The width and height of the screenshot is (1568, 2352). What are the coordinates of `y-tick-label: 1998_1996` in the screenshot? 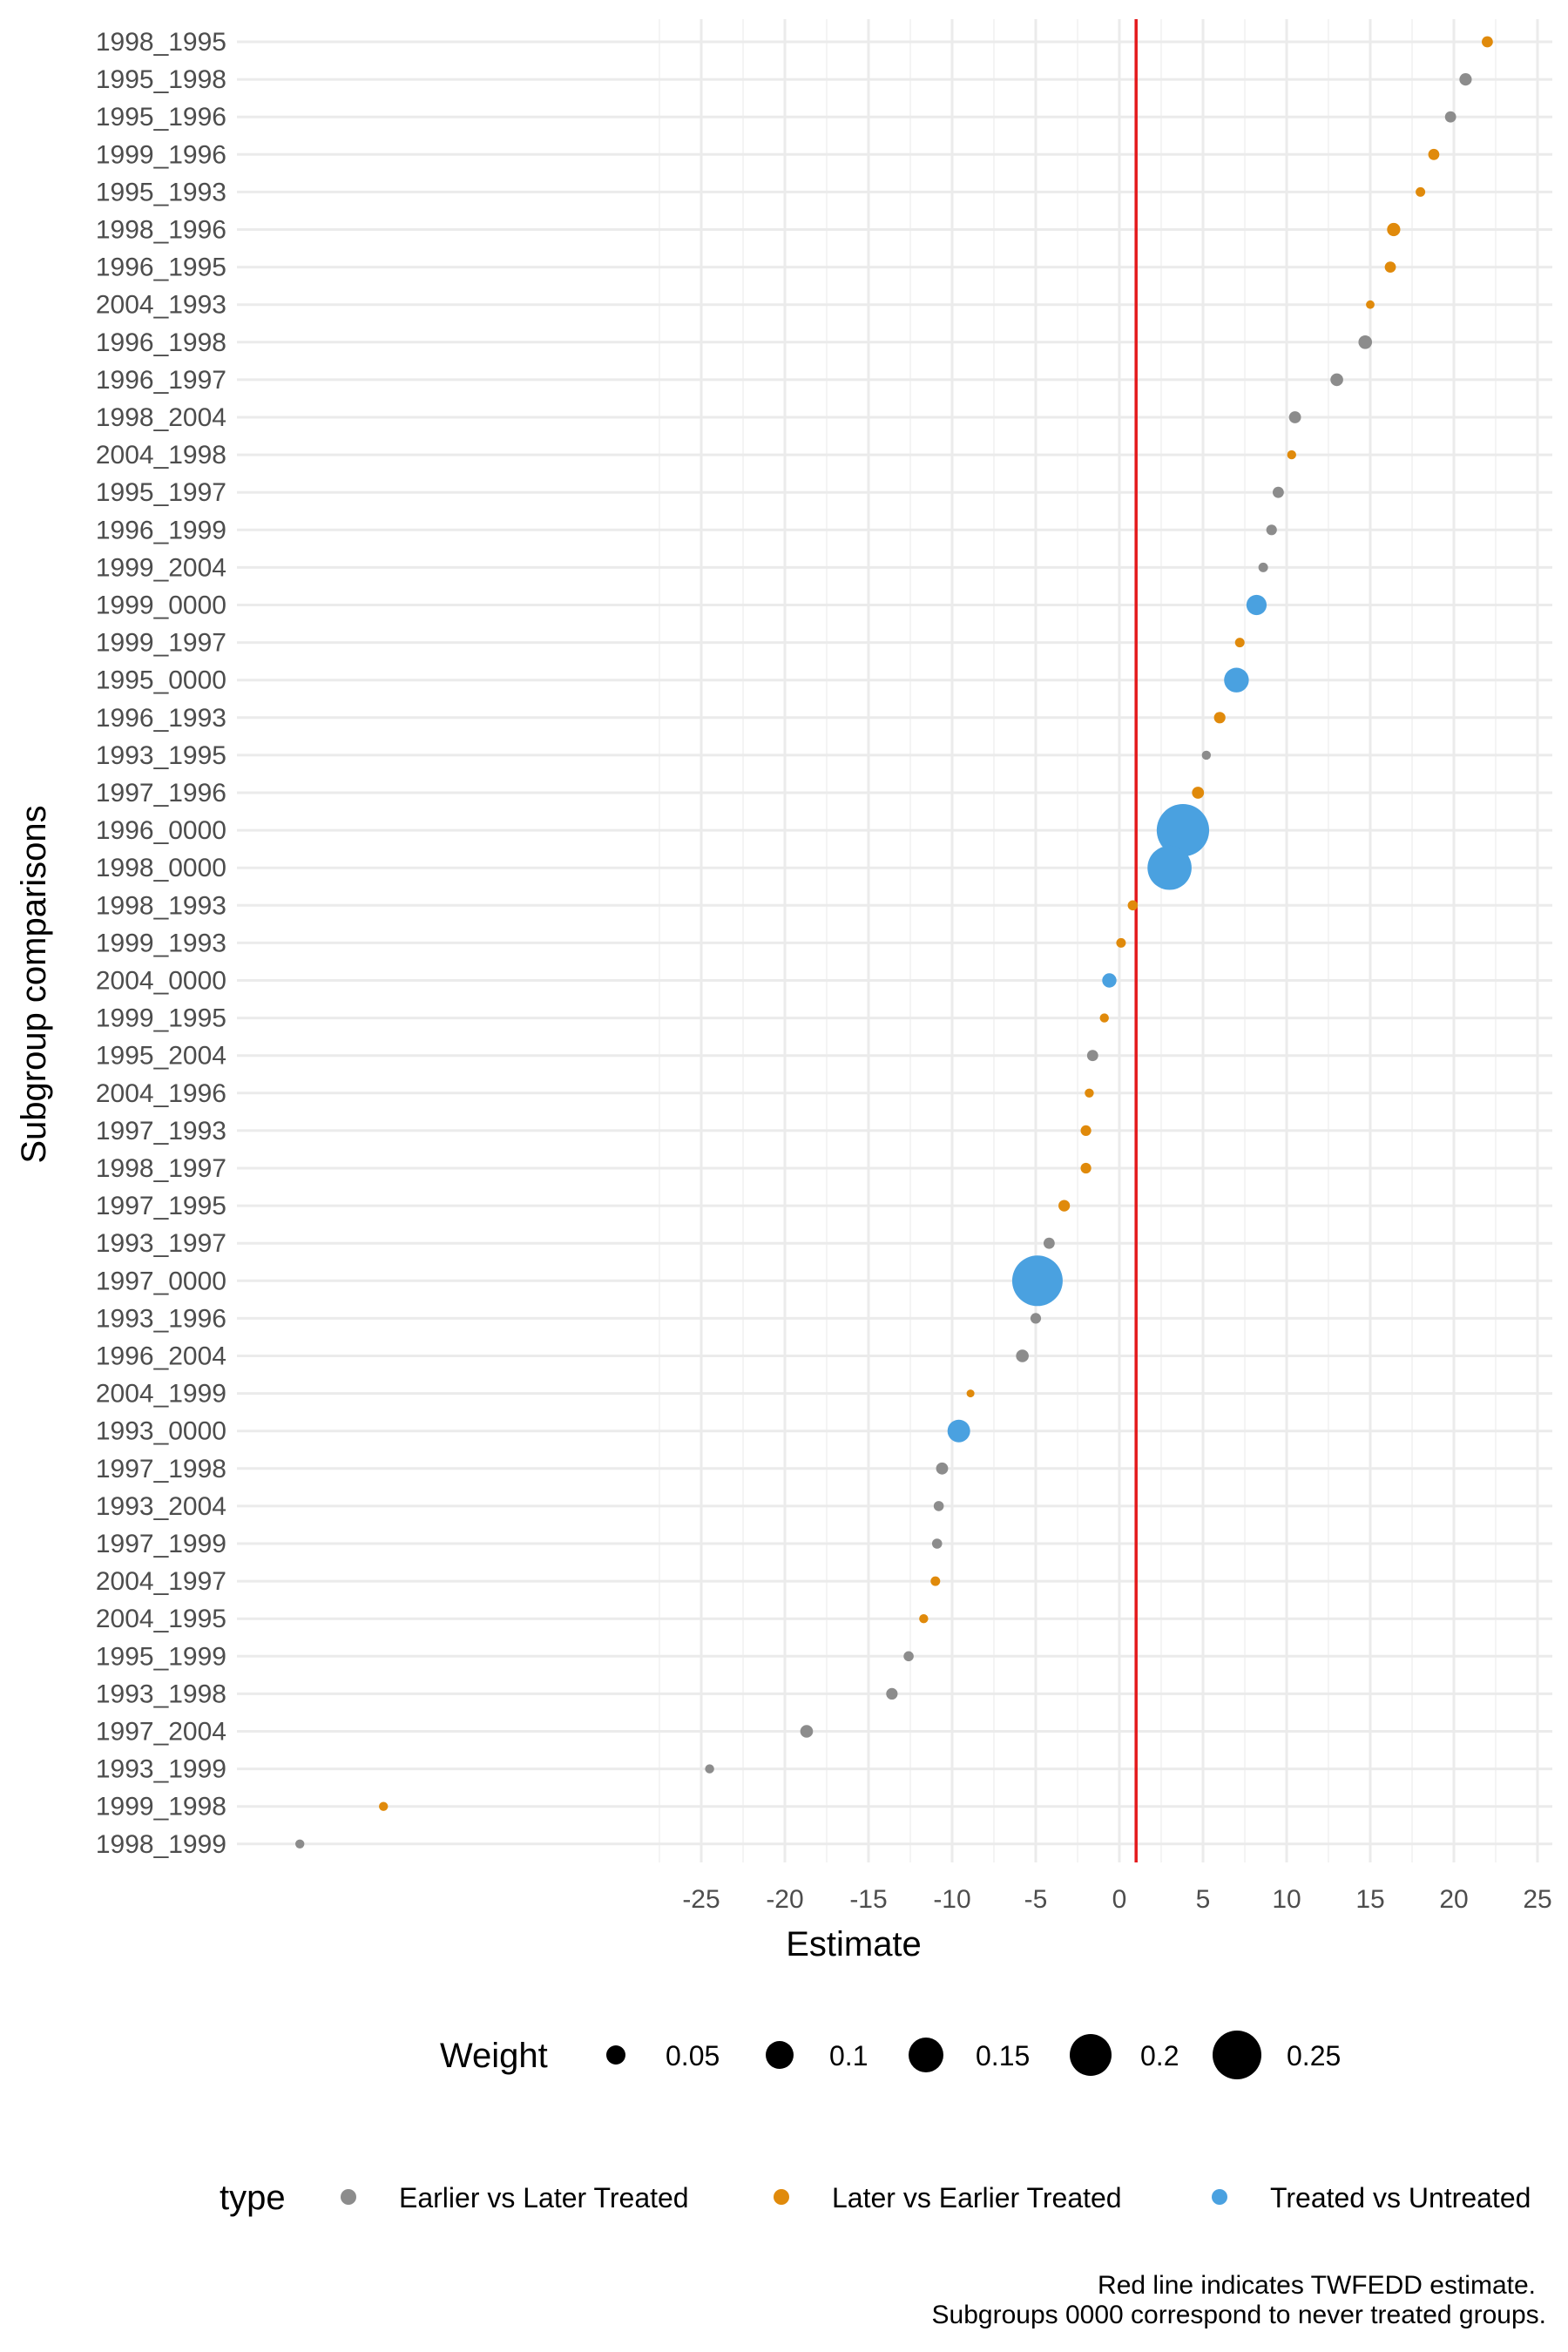 It's located at (161, 230).